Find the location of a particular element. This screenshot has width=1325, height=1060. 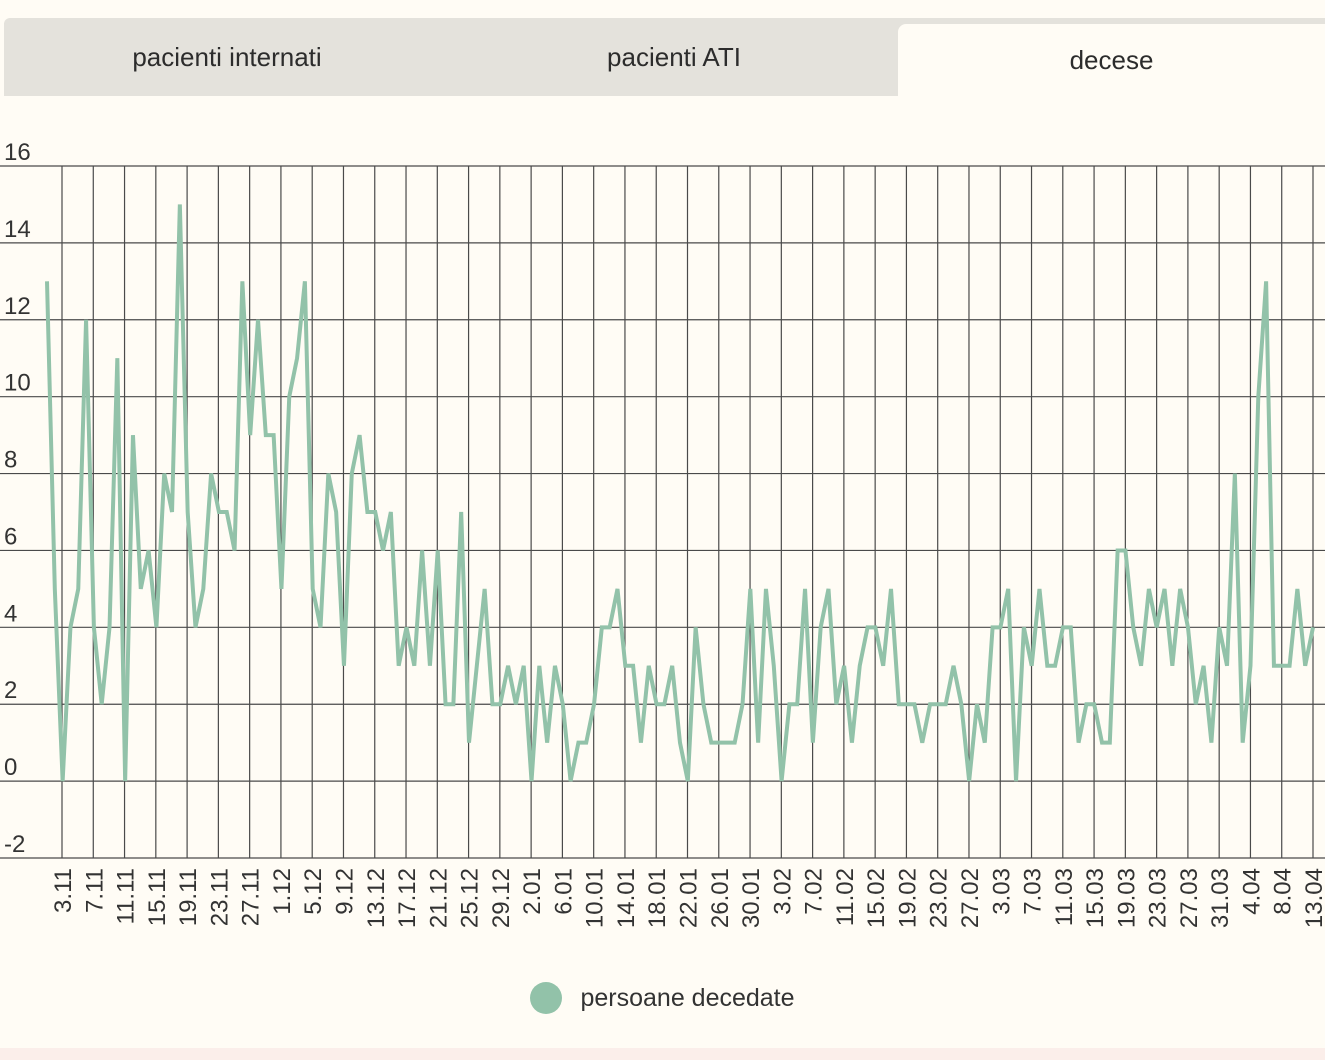

x-tick-label: 4.04 is located at coordinates (1251, 891).